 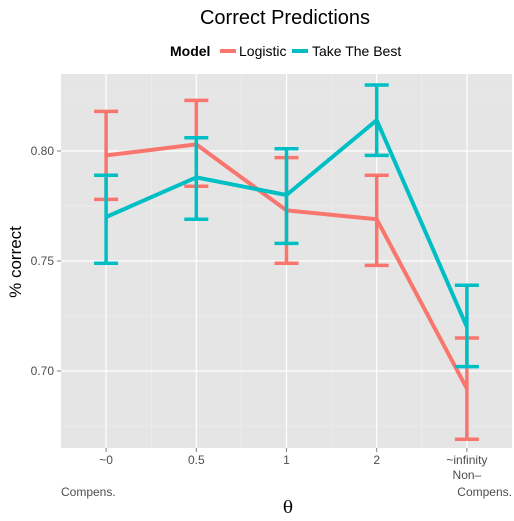 What do you see at coordinates (262, 51) in the screenshot?
I see `legend-label-logistic: Logistic` at bounding box center [262, 51].